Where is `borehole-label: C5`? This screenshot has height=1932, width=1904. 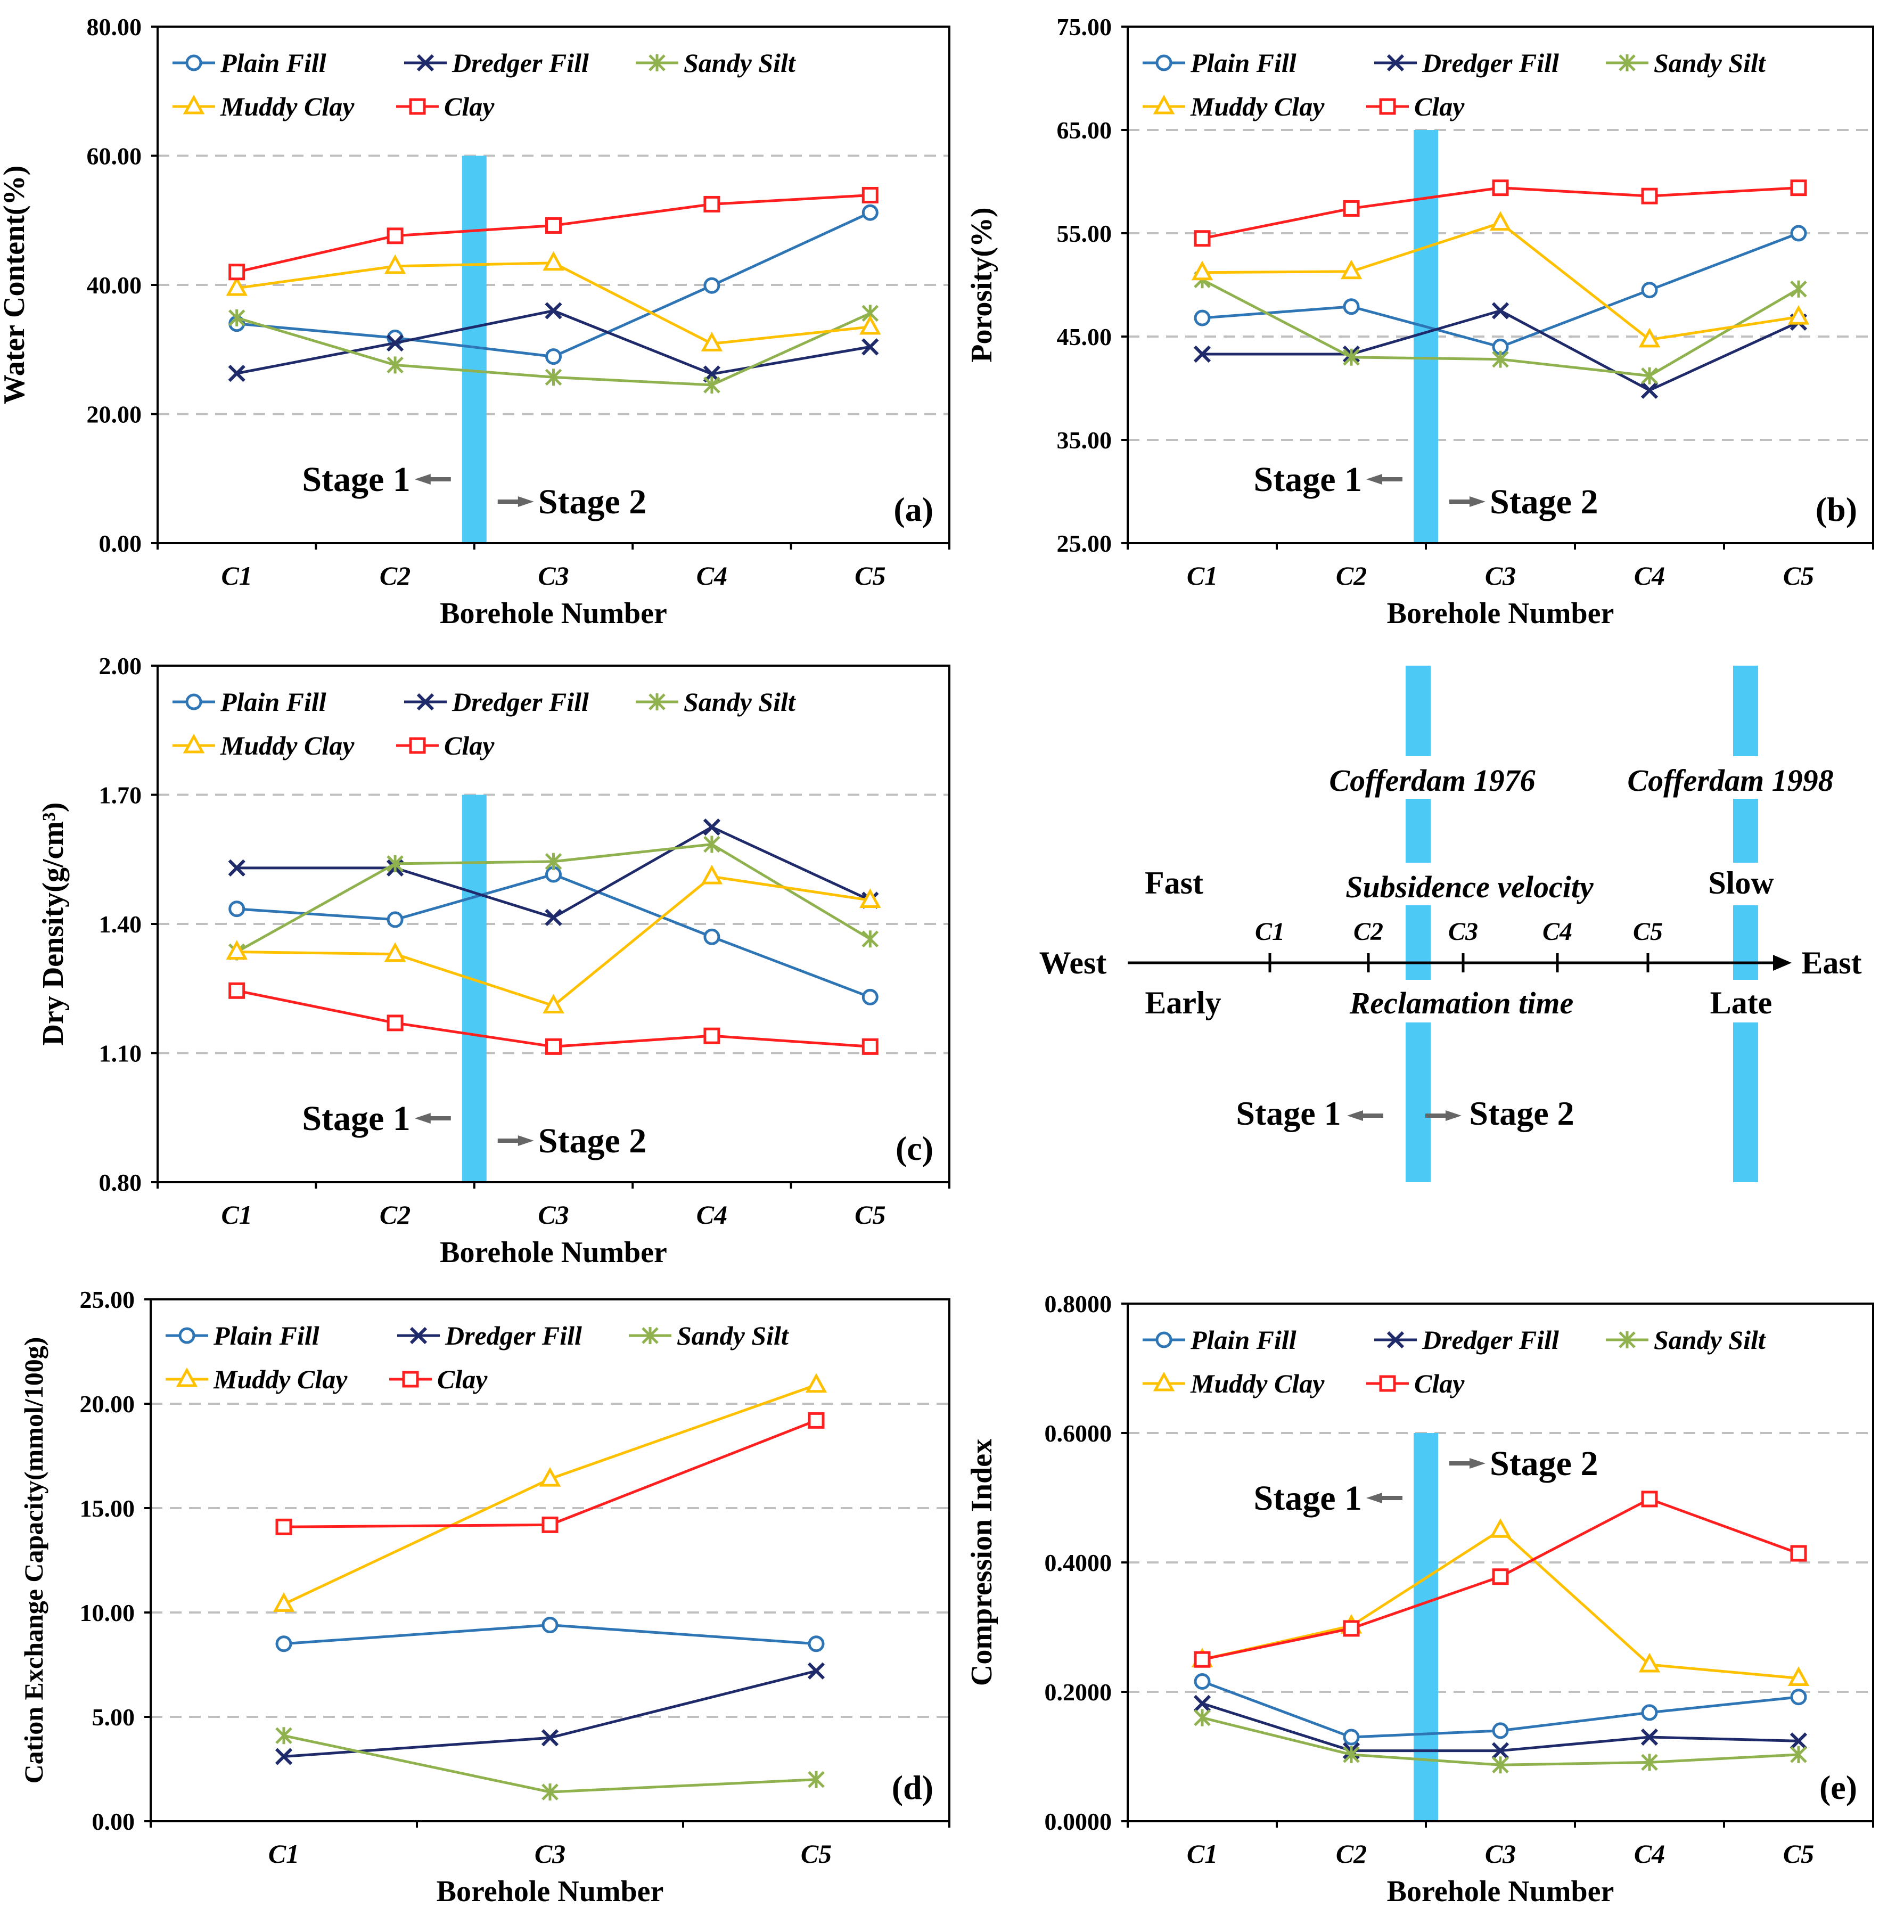 borehole-label: C5 is located at coordinates (1648, 932).